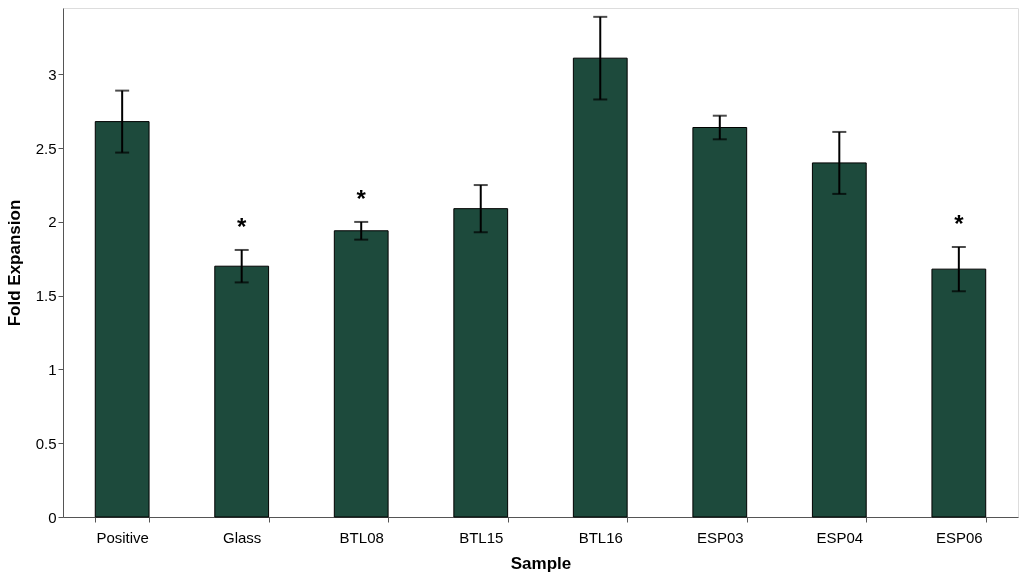  Describe the element at coordinates (52, 74) in the screenshot. I see `y-tick-label: 3` at that location.